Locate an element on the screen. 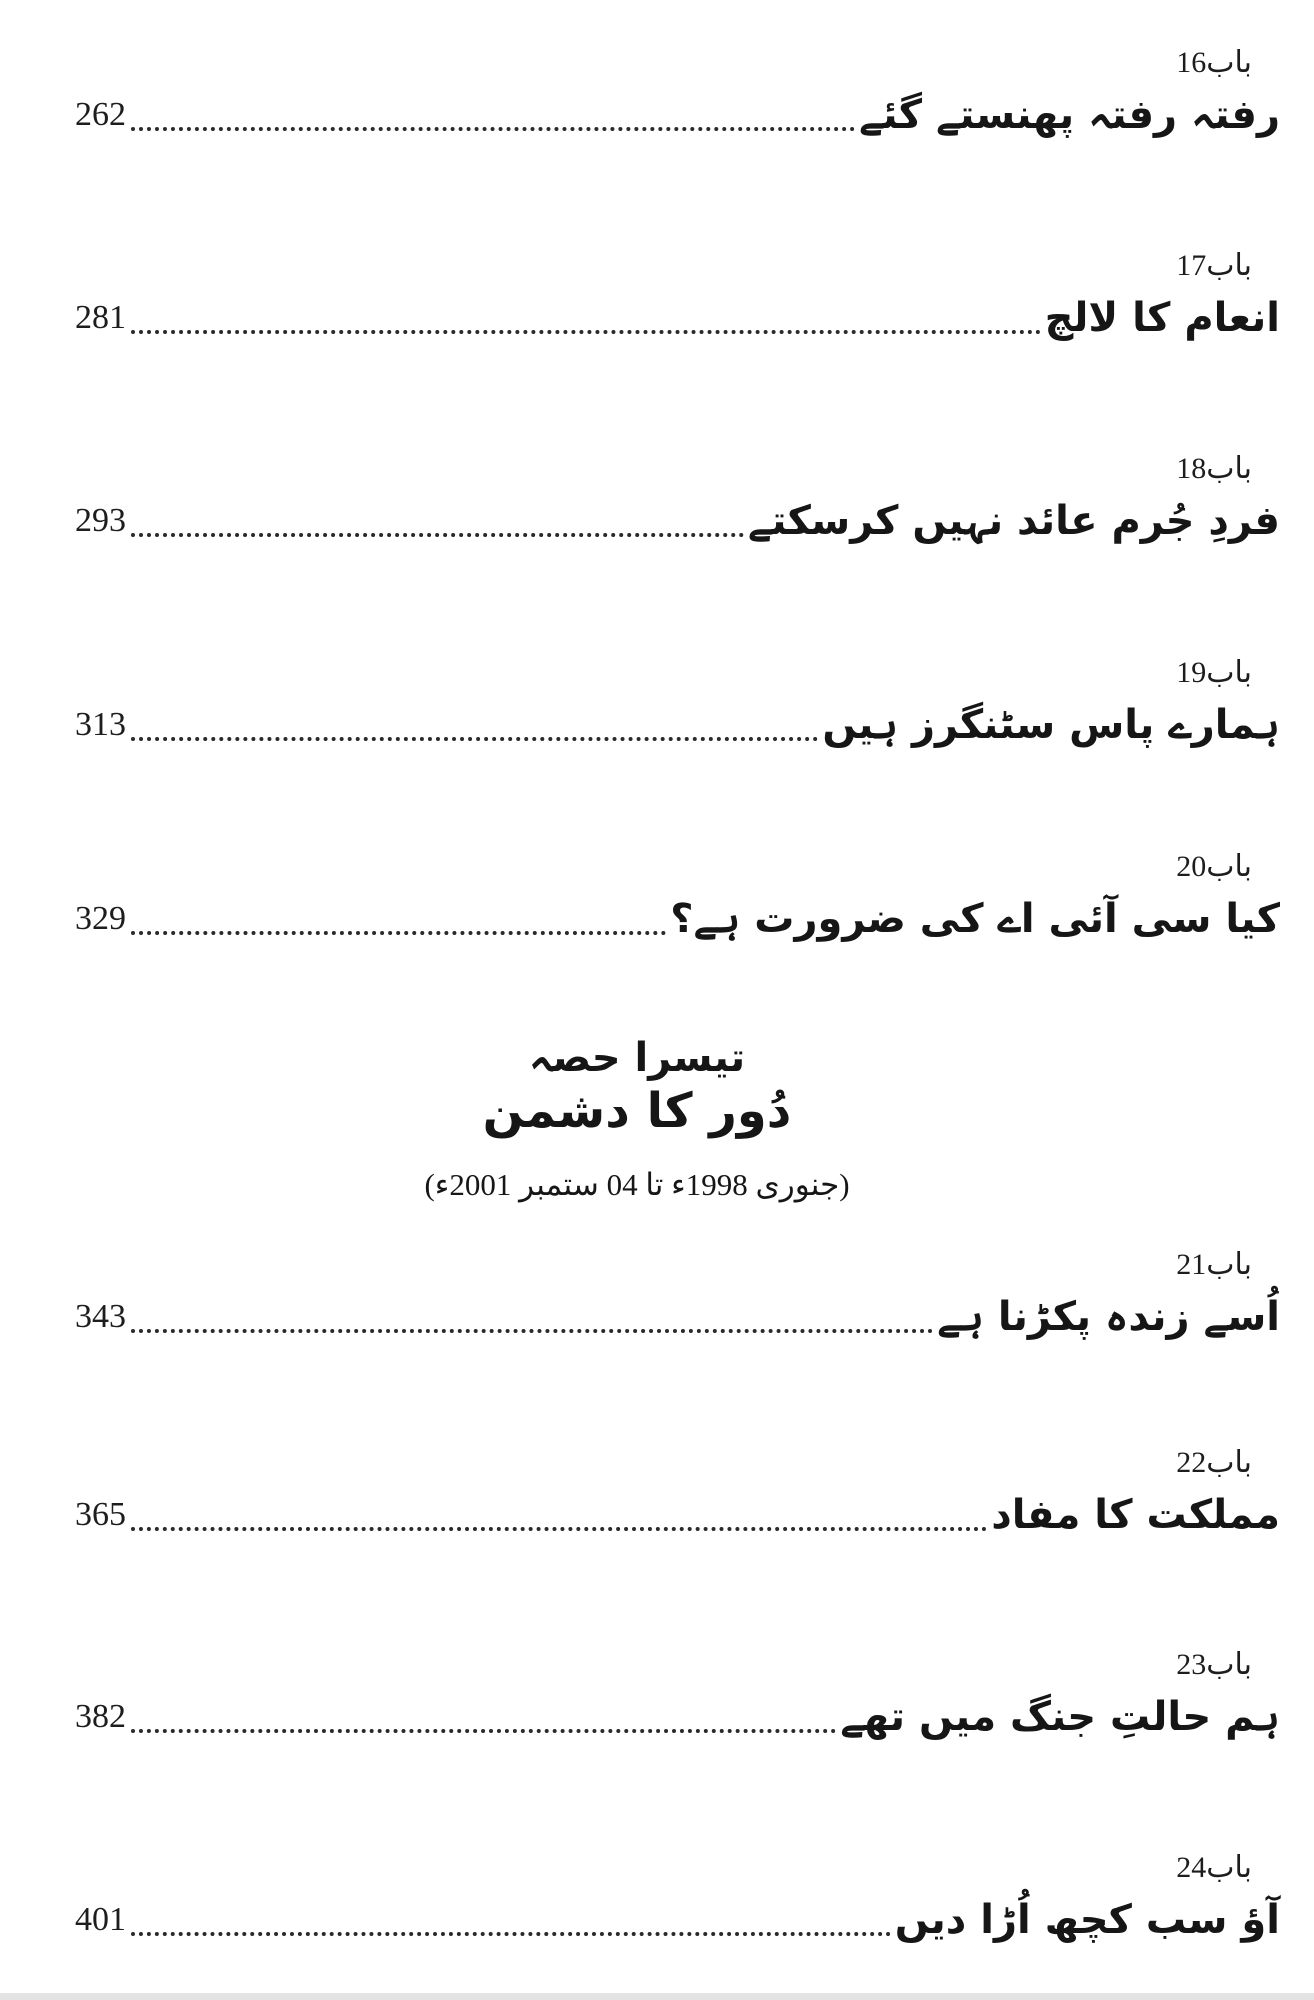 This screenshot has height=2000, width=1314. chapter-number: باب17 is located at coordinates (1214, 265).